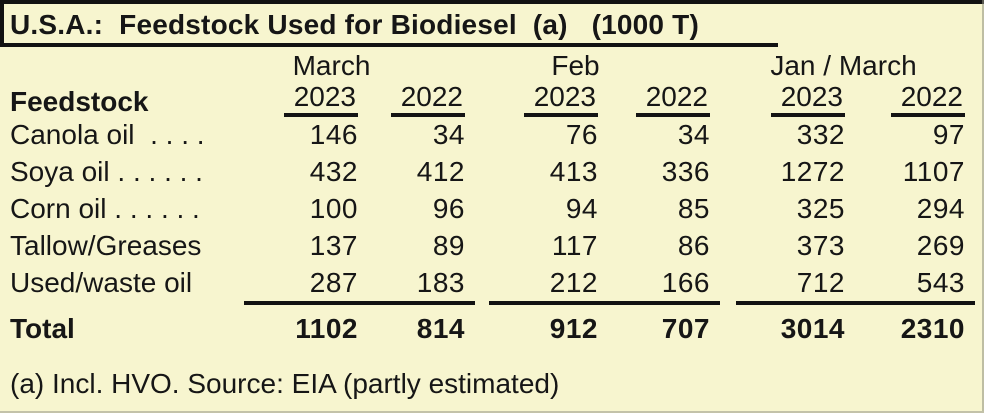  I want to click on separator-rule-jan-march, so click(855, 303).